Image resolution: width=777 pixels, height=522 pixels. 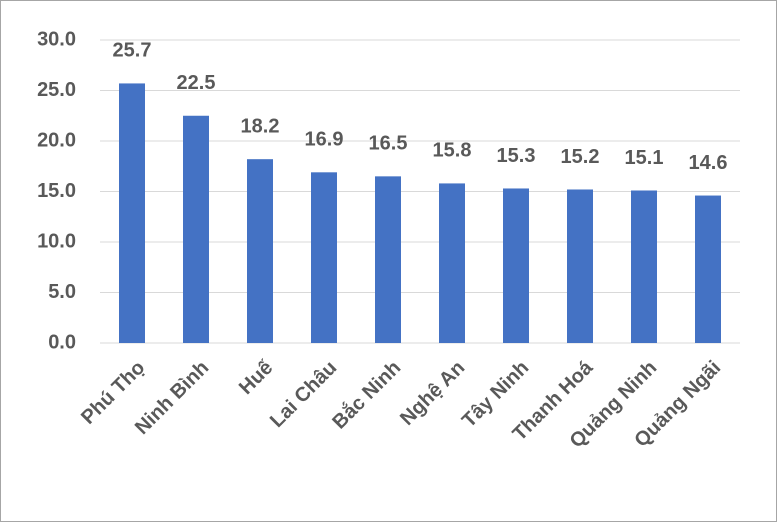 I want to click on y-tick-label: 20.0, so click(x=56, y=140).